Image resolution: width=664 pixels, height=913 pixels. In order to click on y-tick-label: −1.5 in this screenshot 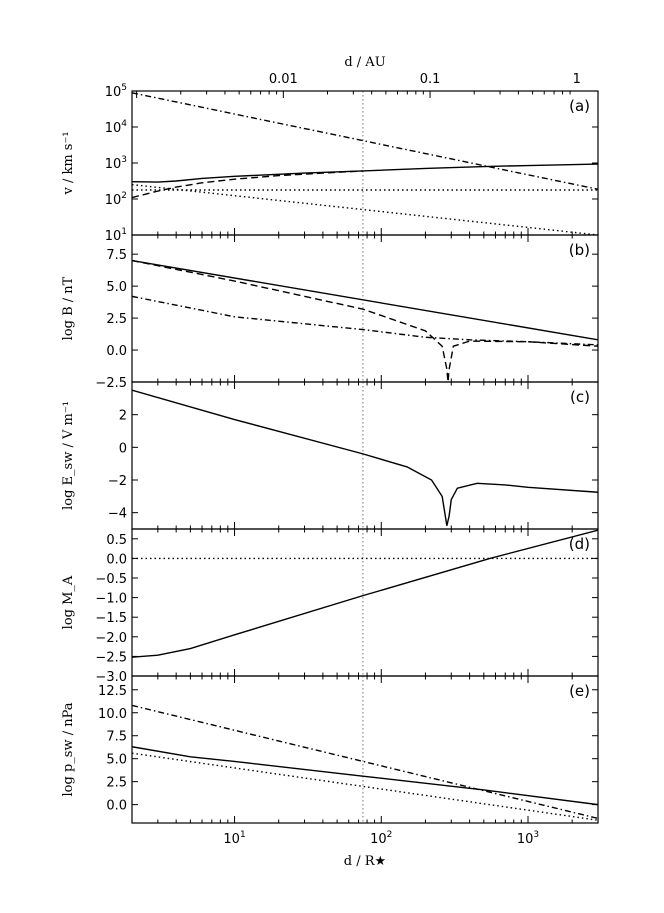, I will do `click(111, 618)`.